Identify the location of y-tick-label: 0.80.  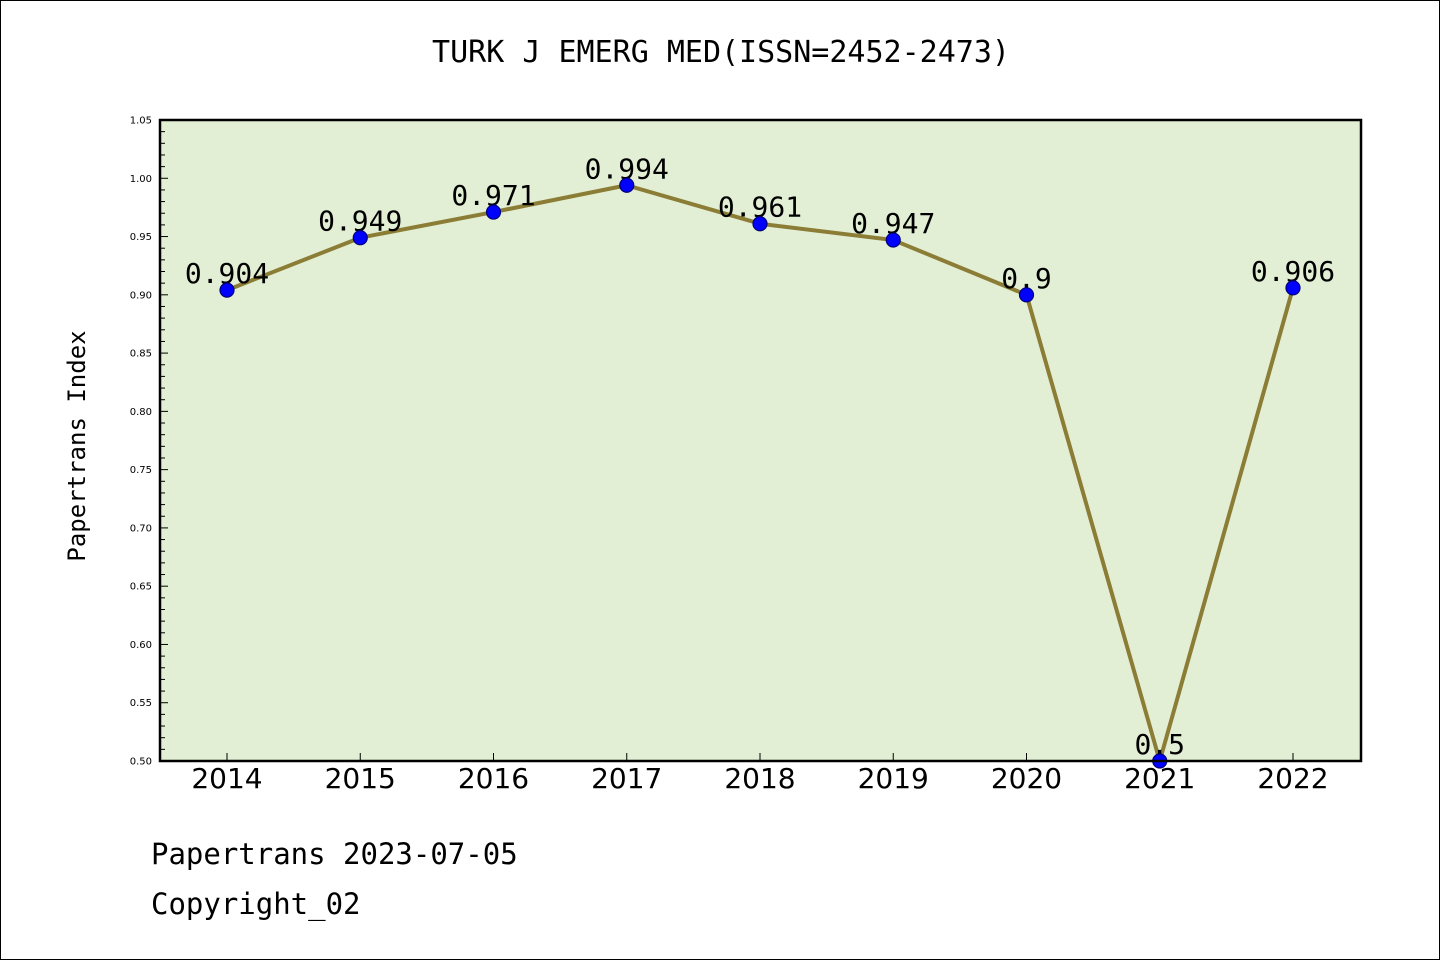
(141, 412).